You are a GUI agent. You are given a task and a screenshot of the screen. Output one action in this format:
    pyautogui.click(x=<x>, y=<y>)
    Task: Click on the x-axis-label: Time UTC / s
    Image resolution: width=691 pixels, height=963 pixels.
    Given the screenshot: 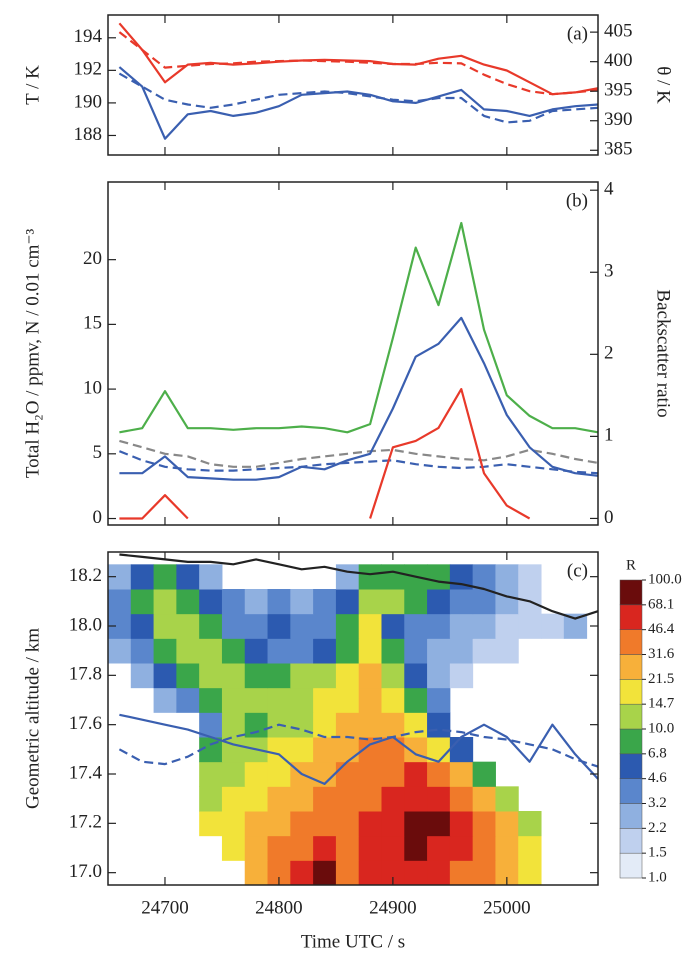 What is the action you would take?
    pyautogui.click(x=353, y=941)
    